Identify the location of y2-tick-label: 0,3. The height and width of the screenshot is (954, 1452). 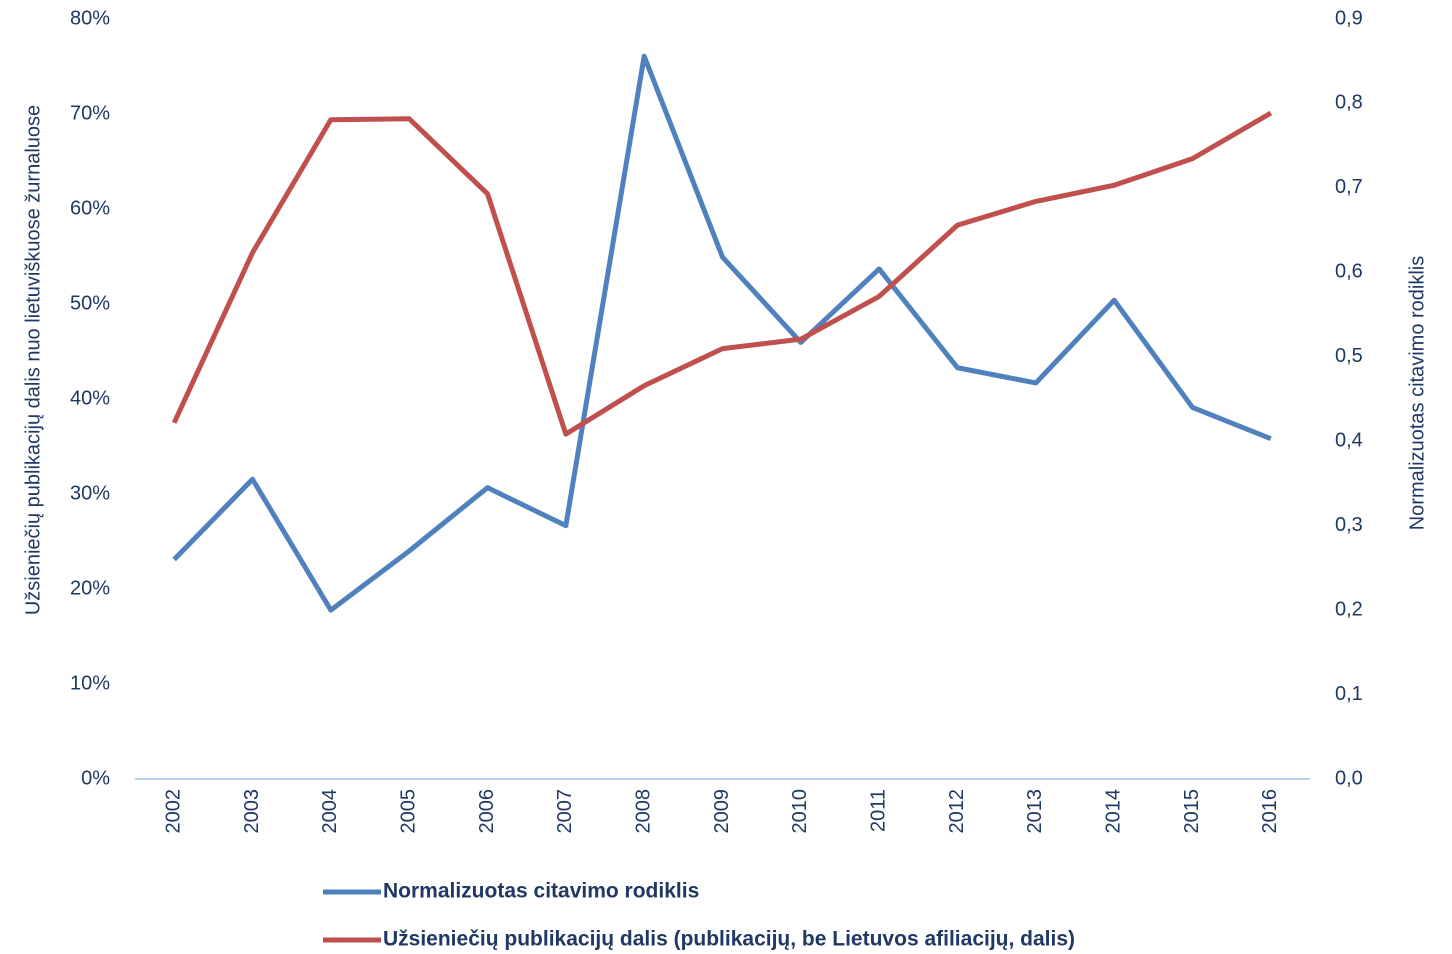
(1349, 525).